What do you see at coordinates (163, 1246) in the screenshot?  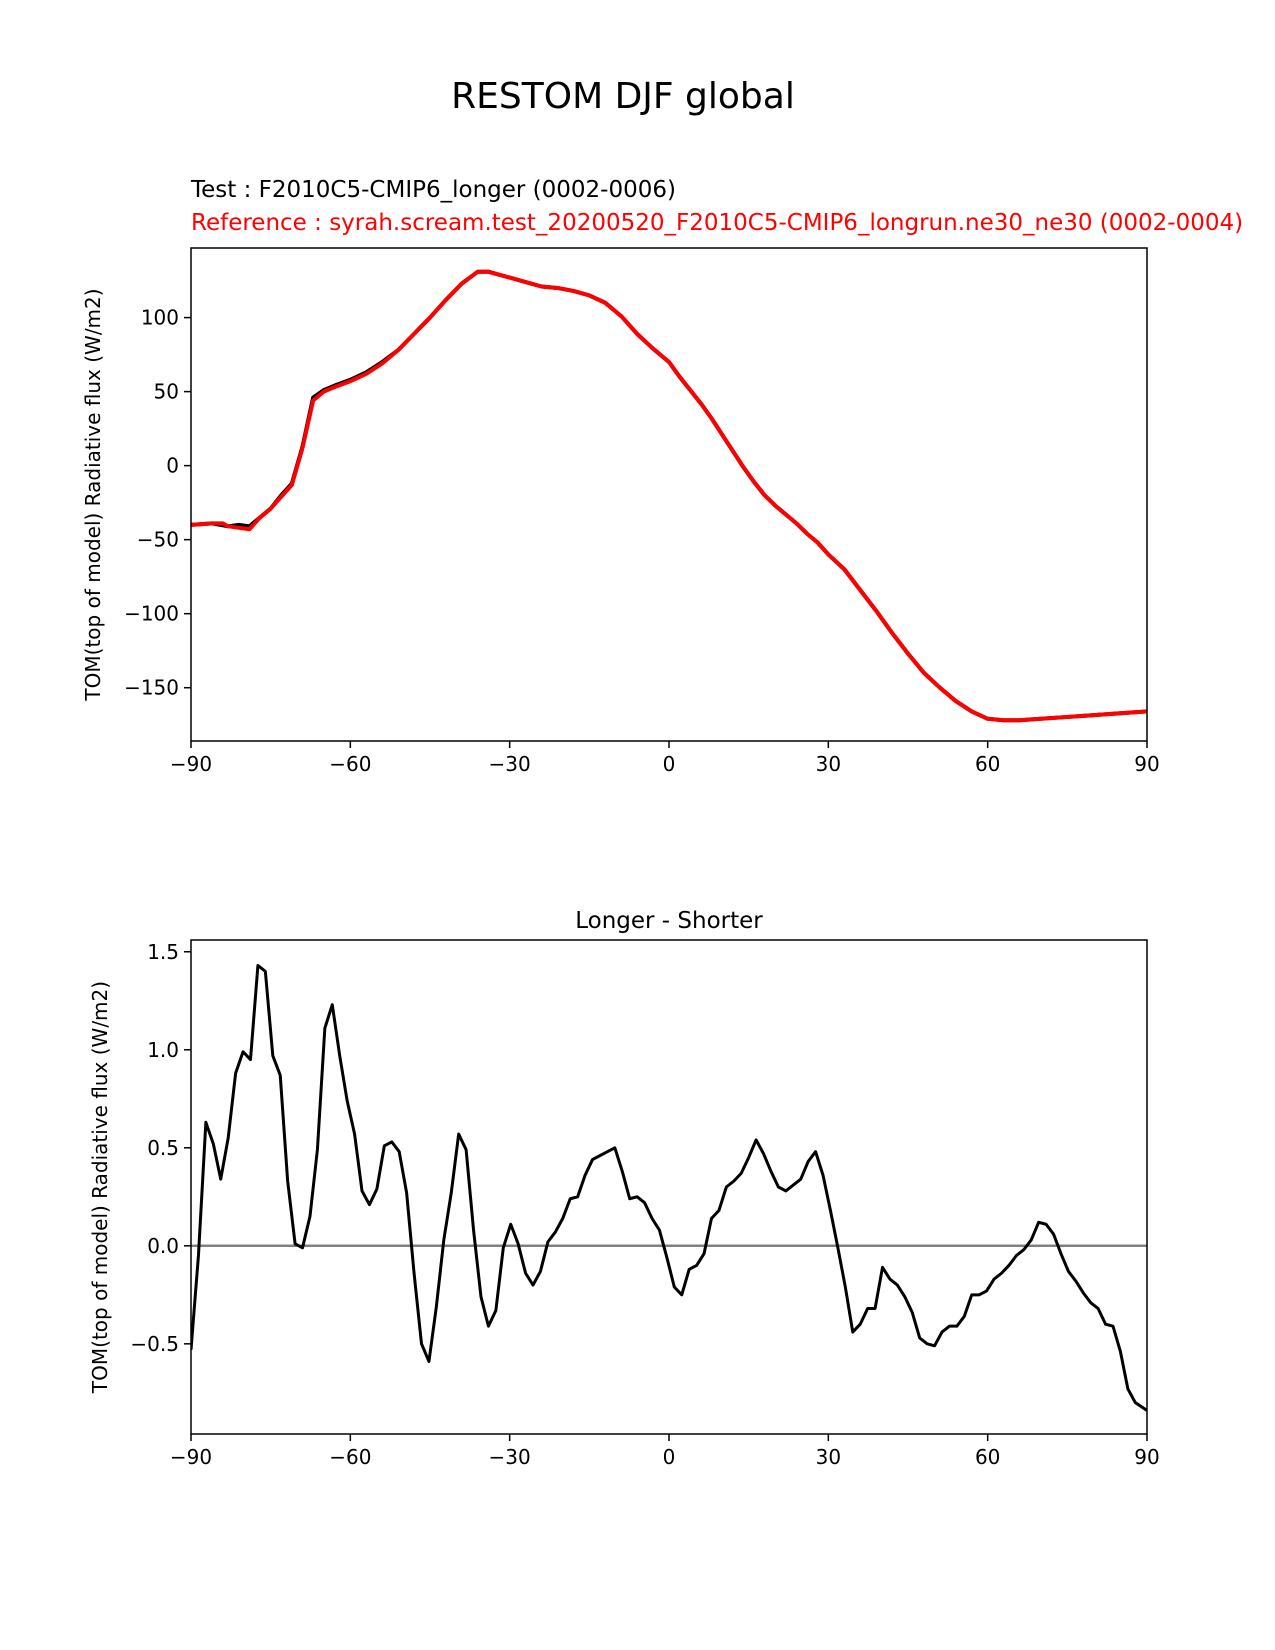 I see `y-tick-label: 0.0` at bounding box center [163, 1246].